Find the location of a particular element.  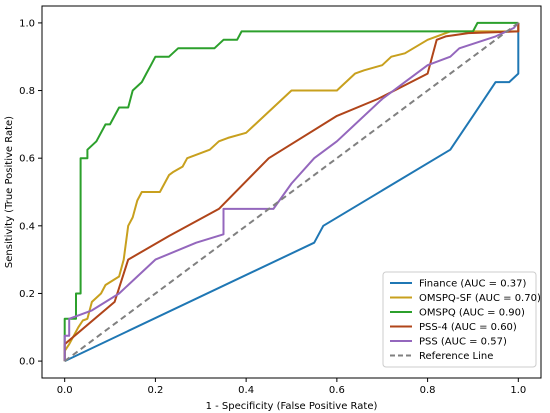

y-tick-label: 0.4 is located at coordinates (27, 226).